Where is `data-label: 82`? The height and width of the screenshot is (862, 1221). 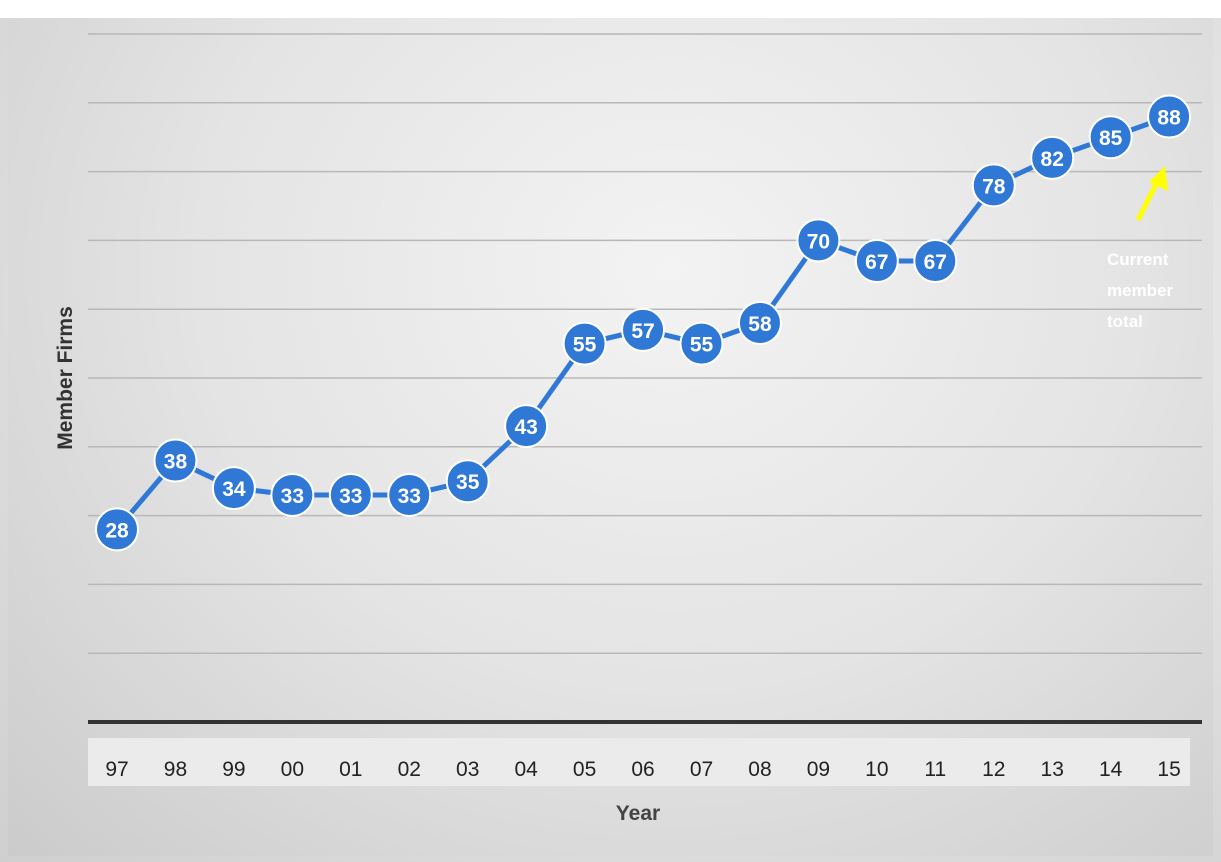
data-label: 82 is located at coordinates (1052, 159).